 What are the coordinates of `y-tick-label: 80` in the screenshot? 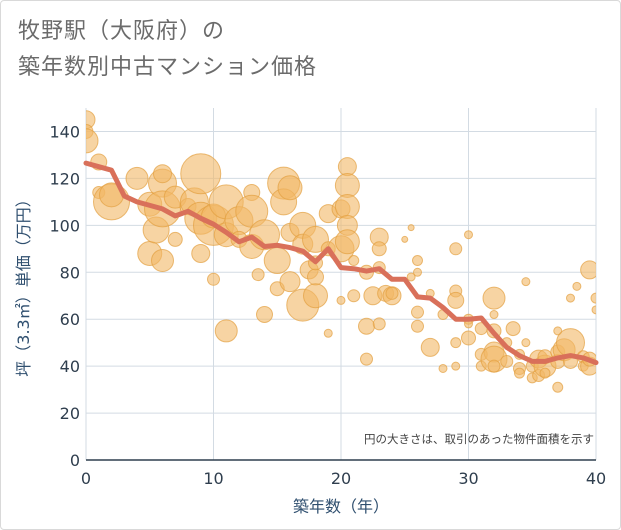 It's located at (70, 272).